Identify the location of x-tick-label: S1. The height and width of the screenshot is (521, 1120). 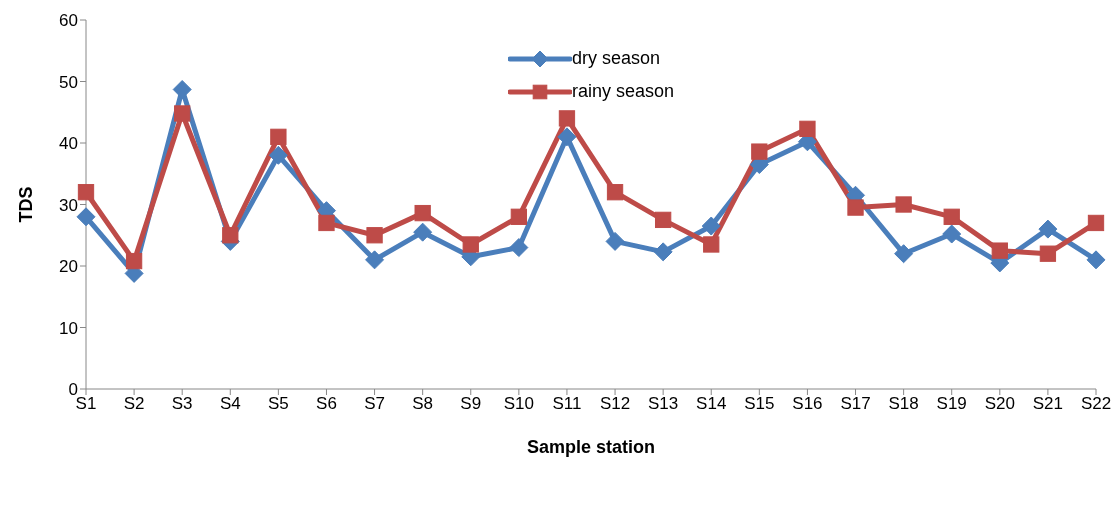
(86, 404).